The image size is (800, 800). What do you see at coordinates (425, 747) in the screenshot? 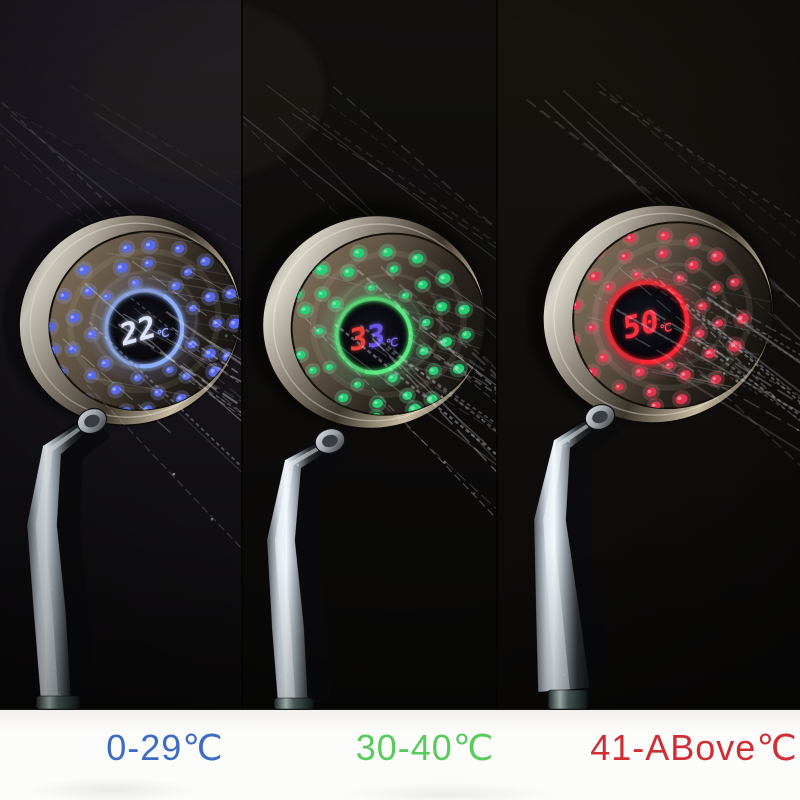
I see `legend-warm-range: 30-40℃` at bounding box center [425, 747].